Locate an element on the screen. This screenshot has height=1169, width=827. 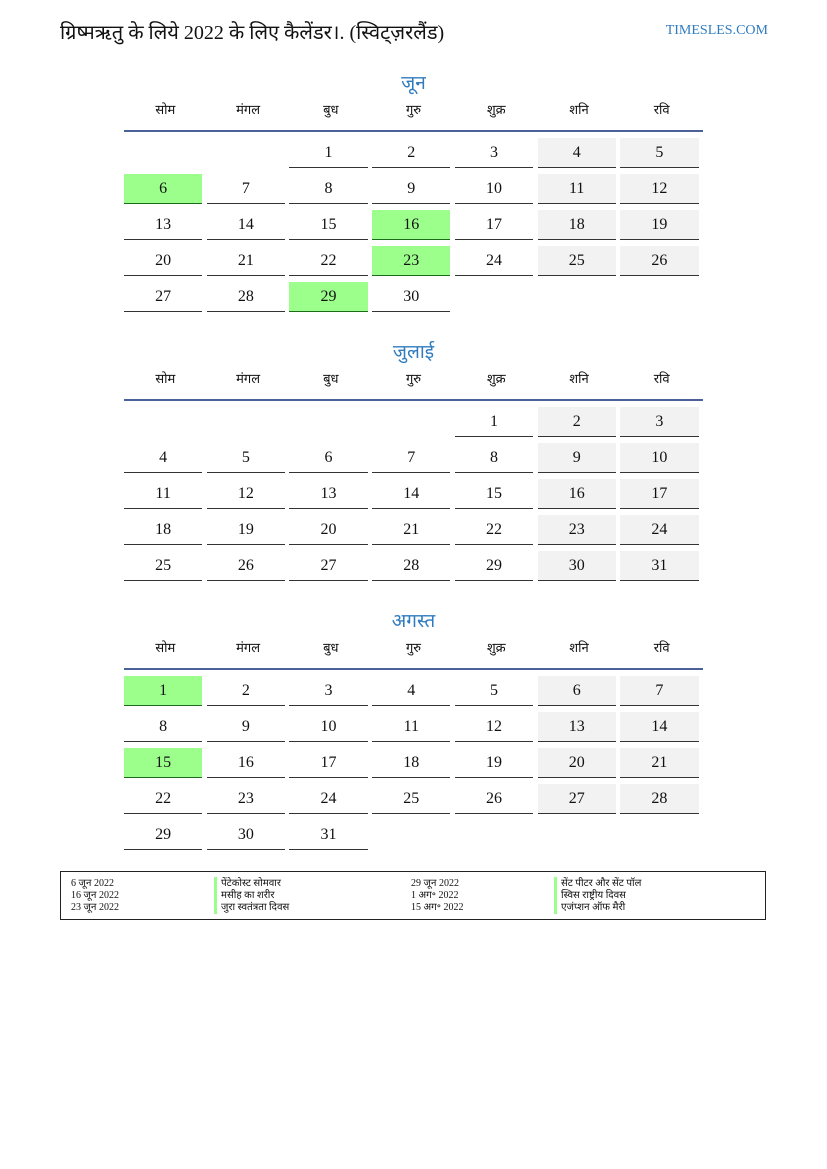
week-row: 15 16 17 18 19 20 21 is located at coordinates (413, 760).